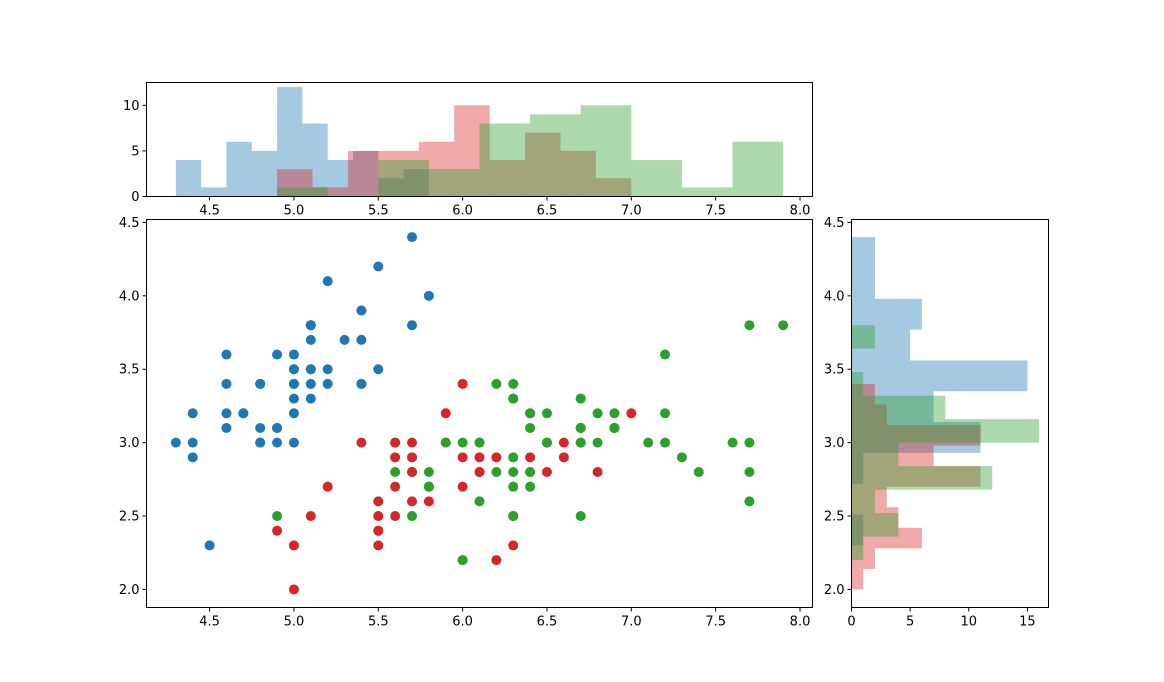 This screenshot has height=682, width=1164. I want to click on right-histogram-y-ticks: 2.0 2.5 3.0 3.5 4.0 4.5, so click(838, 407).